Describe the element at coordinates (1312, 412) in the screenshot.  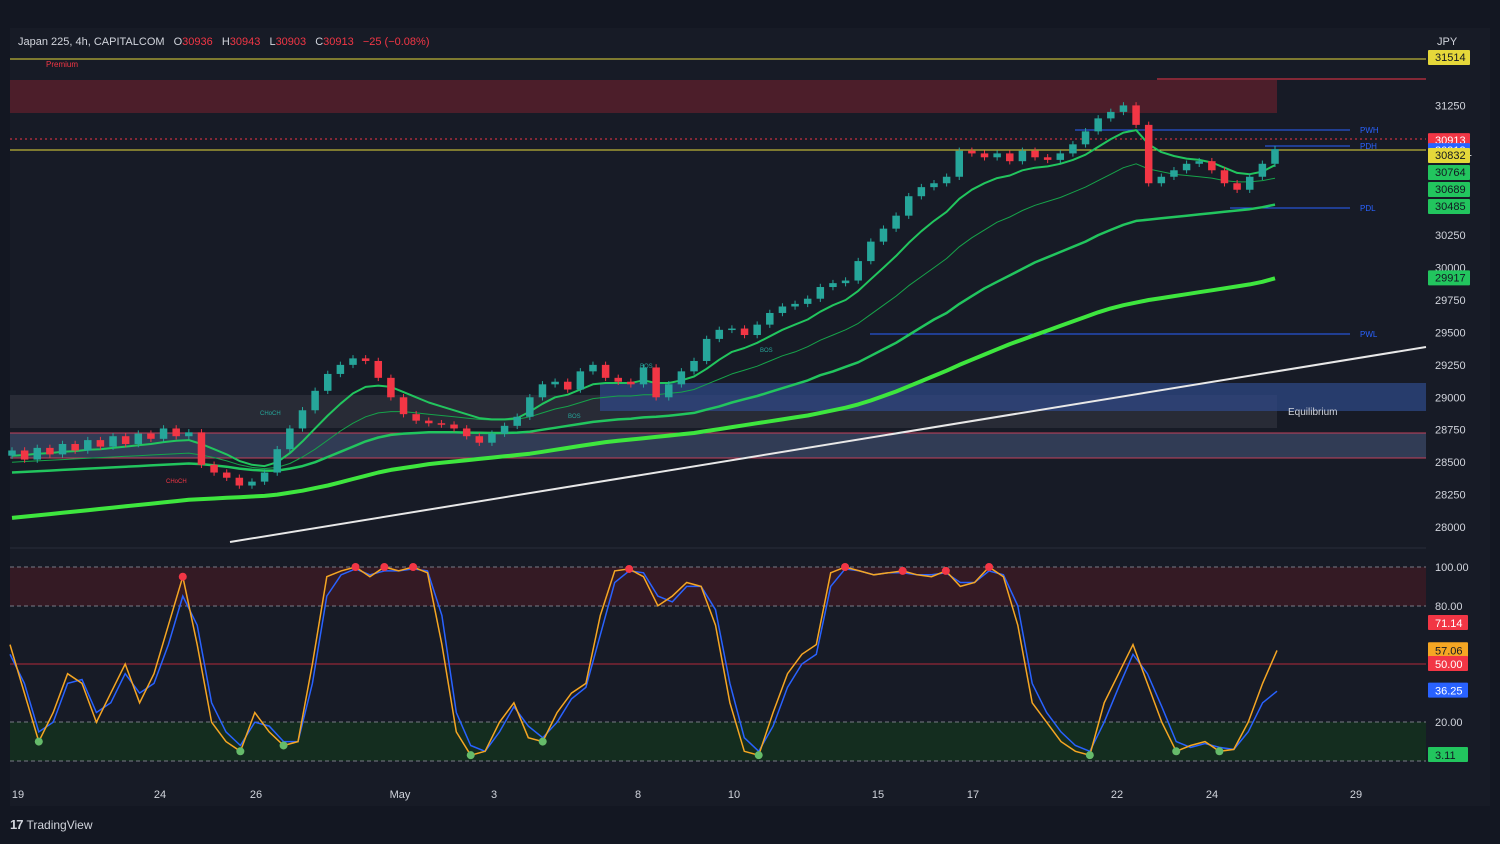
I see `equilibrium-label: Equilibrium` at that location.